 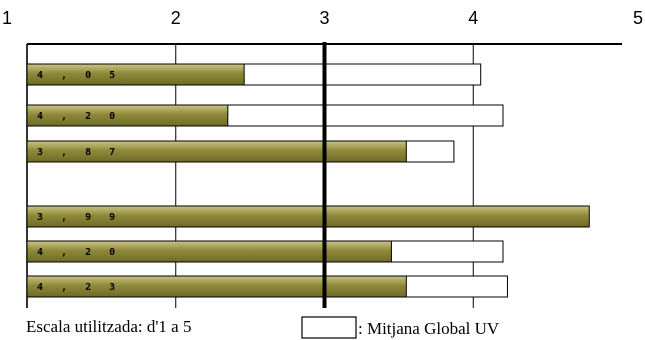 I want to click on bar-label-1-2: 4 , 2 3, so click(x=79, y=287).